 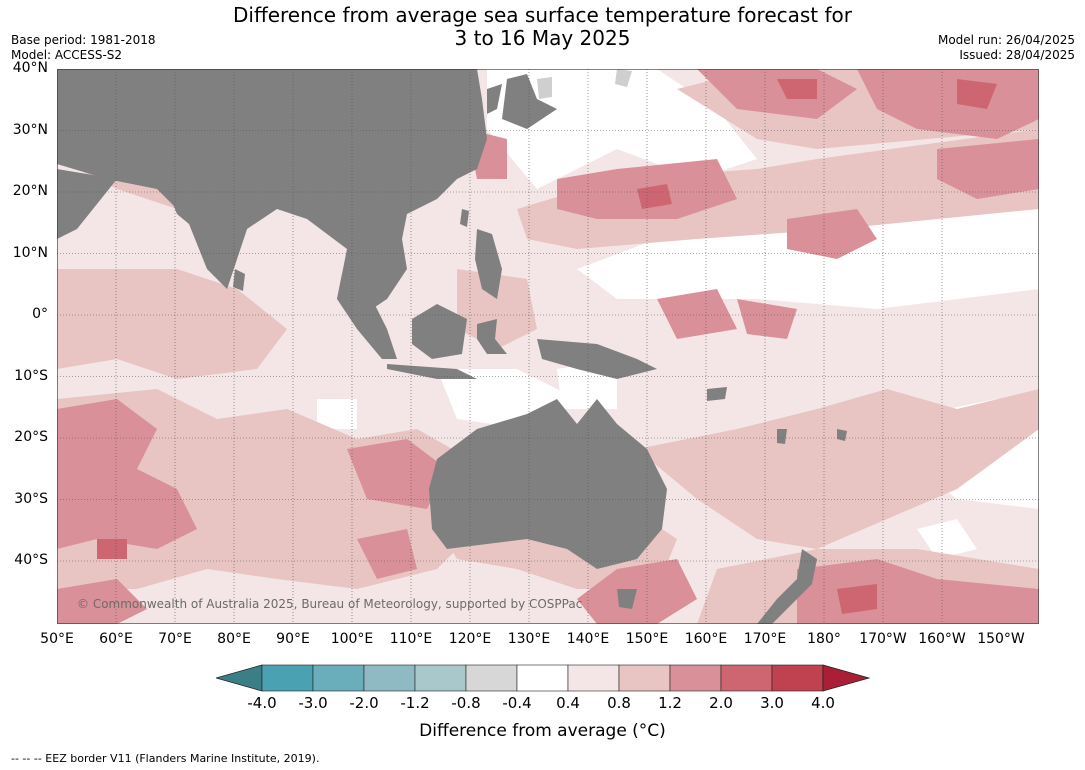 What do you see at coordinates (352, 639) in the screenshot?
I see `longitude-label: 100°E` at bounding box center [352, 639].